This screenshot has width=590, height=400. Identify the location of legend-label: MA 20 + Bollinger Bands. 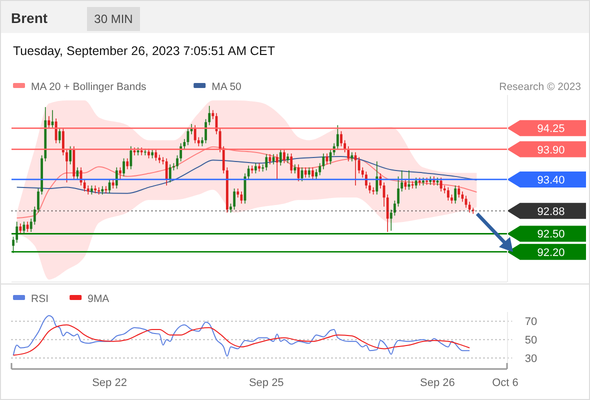
(88, 87).